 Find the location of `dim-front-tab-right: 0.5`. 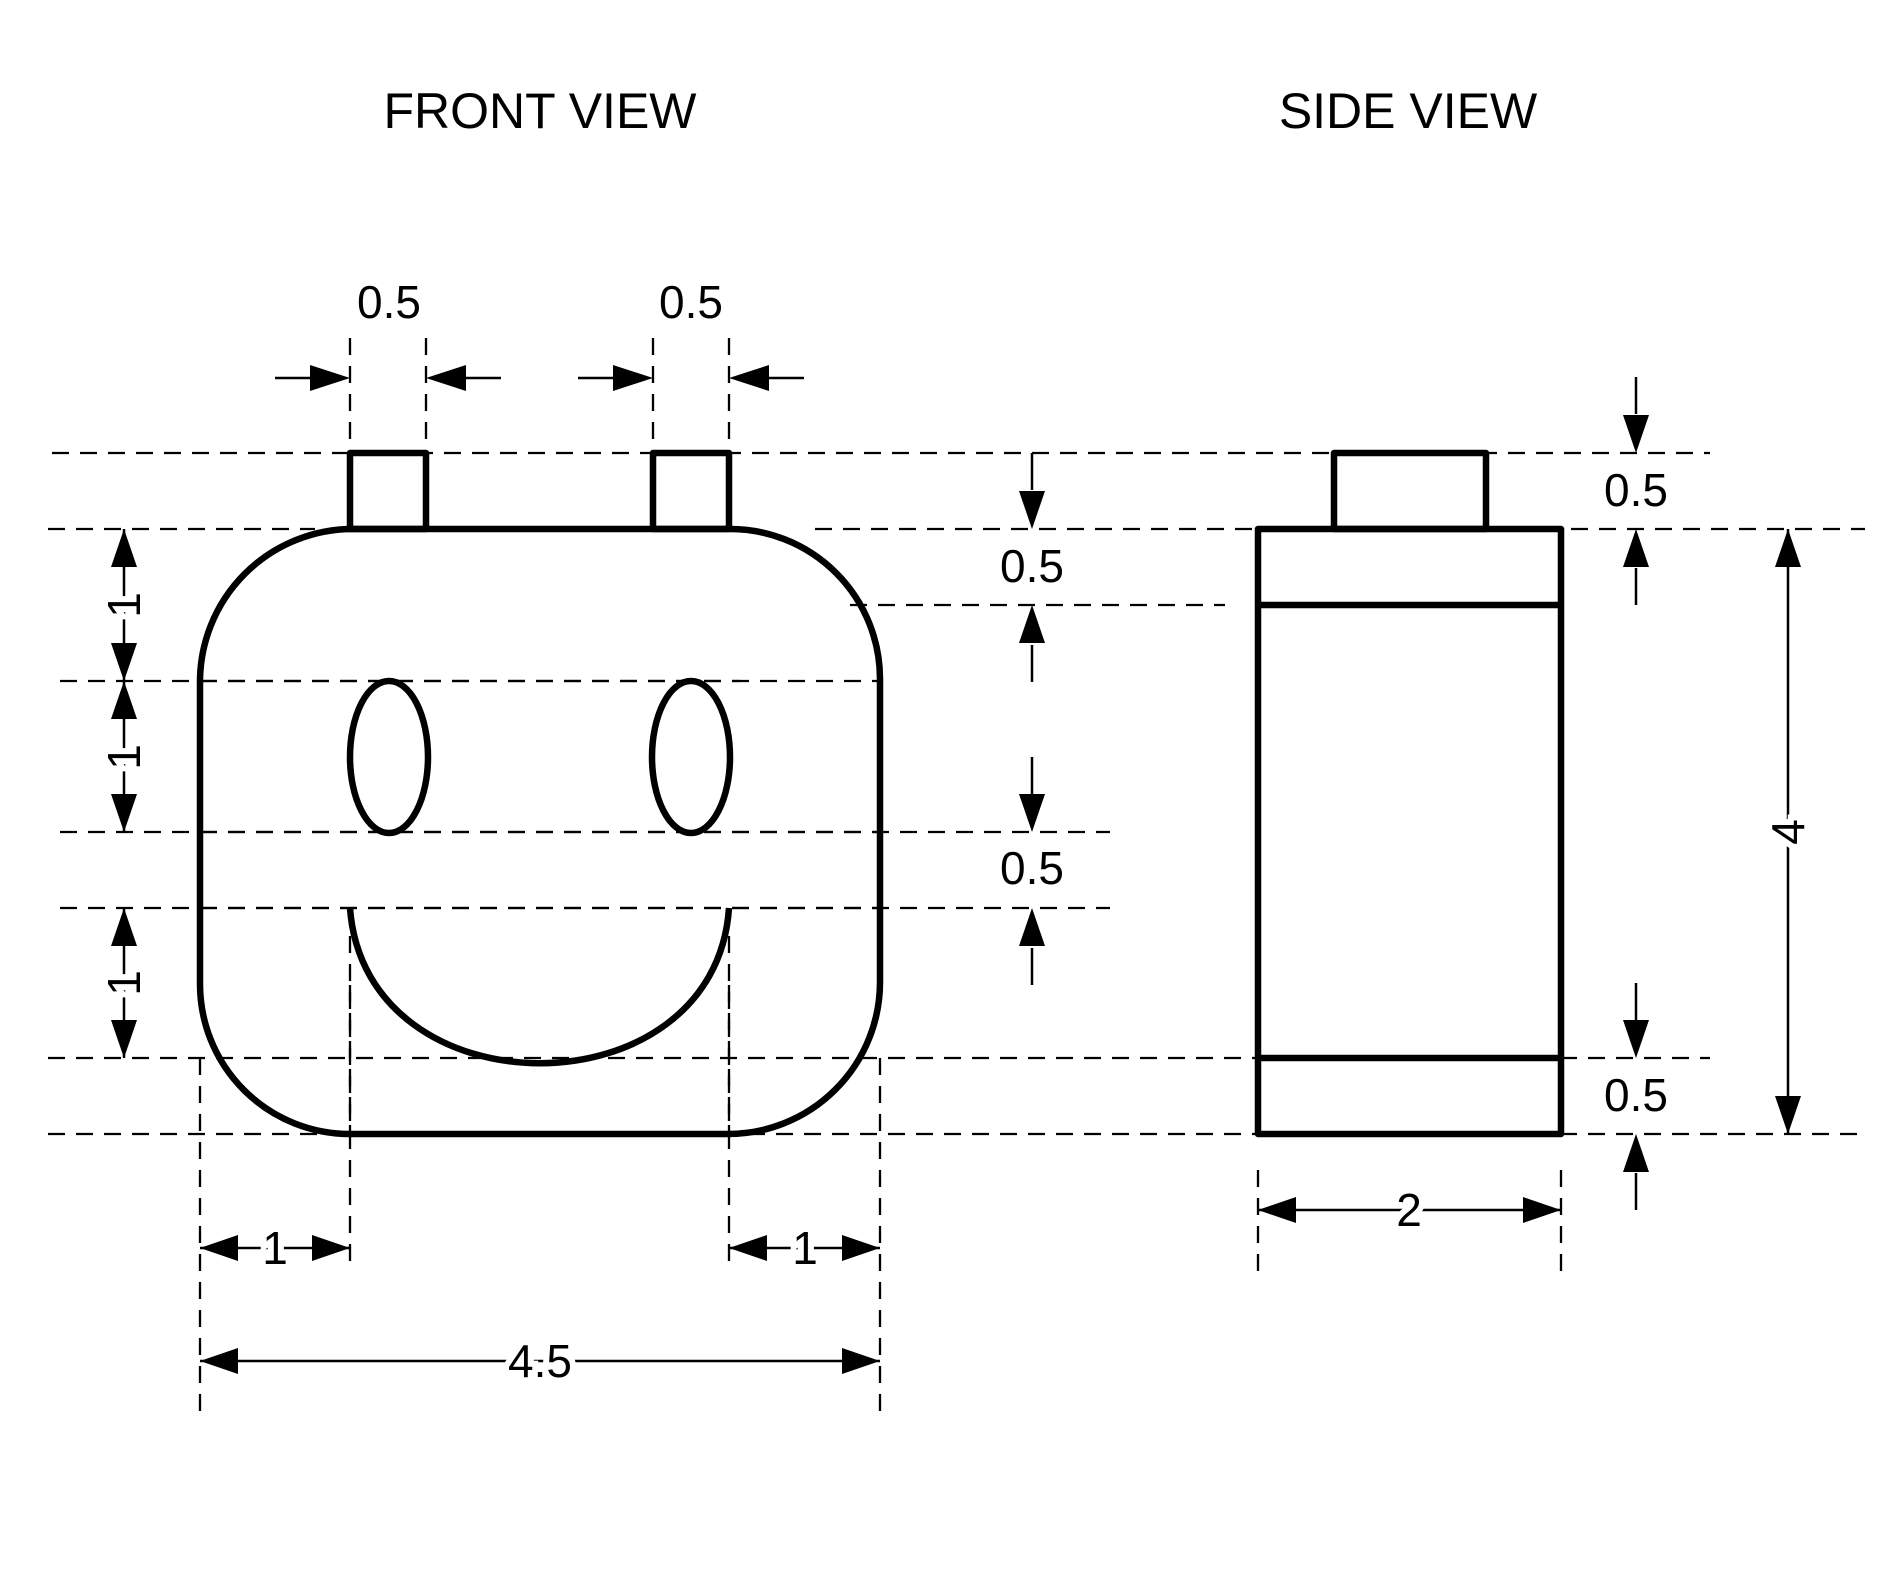

dim-front-tab-right: 0.5 is located at coordinates (691, 302).